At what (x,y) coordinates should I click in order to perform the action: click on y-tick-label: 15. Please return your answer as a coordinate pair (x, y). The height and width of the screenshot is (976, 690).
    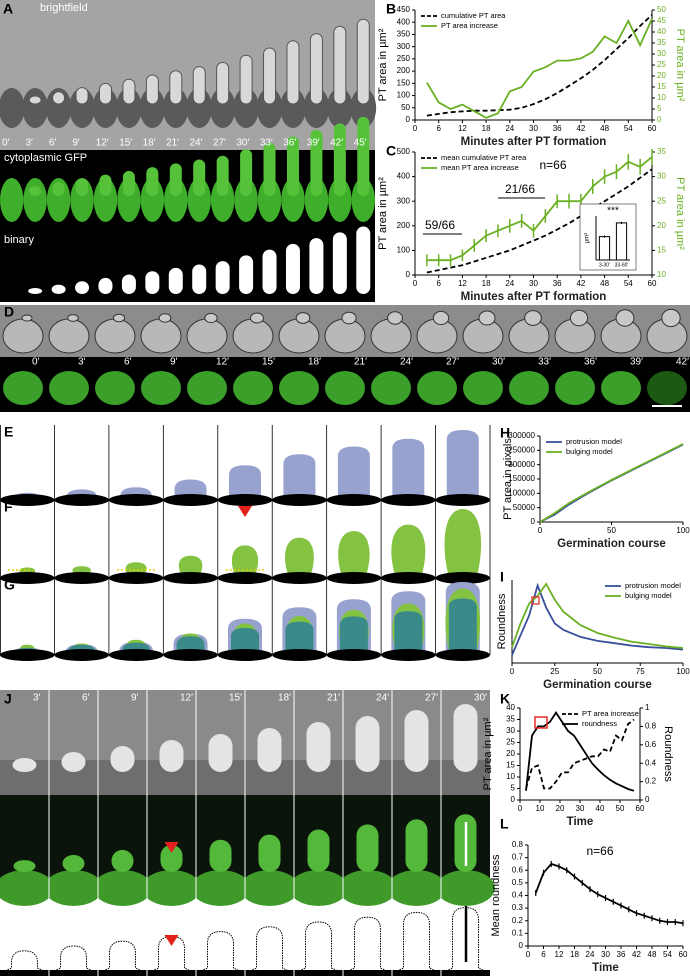
    Looking at the image, I should click on (510, 765).